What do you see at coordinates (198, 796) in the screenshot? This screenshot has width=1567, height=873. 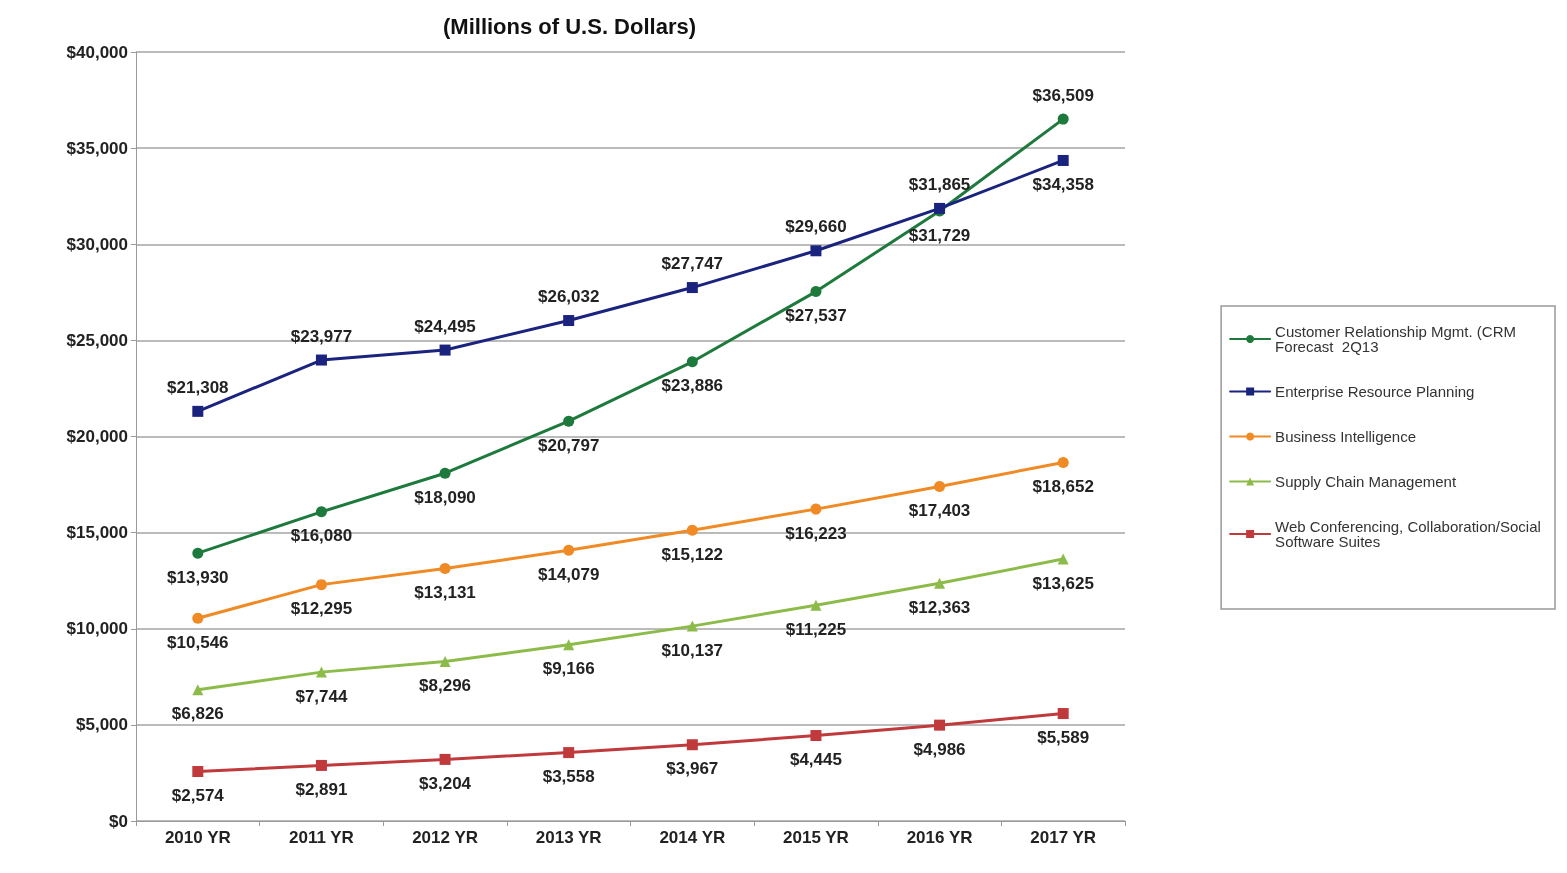 I see `data-label: $2,574` at bounding box center [198, 796].